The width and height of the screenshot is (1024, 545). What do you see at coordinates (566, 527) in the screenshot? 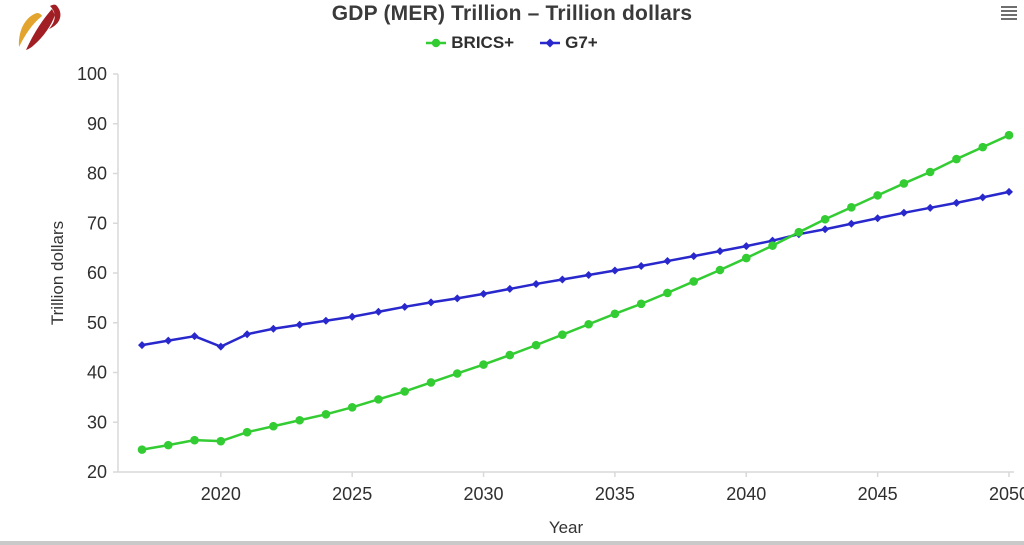
I see `x-axis-title: Year` at bounding box center [566, 527].